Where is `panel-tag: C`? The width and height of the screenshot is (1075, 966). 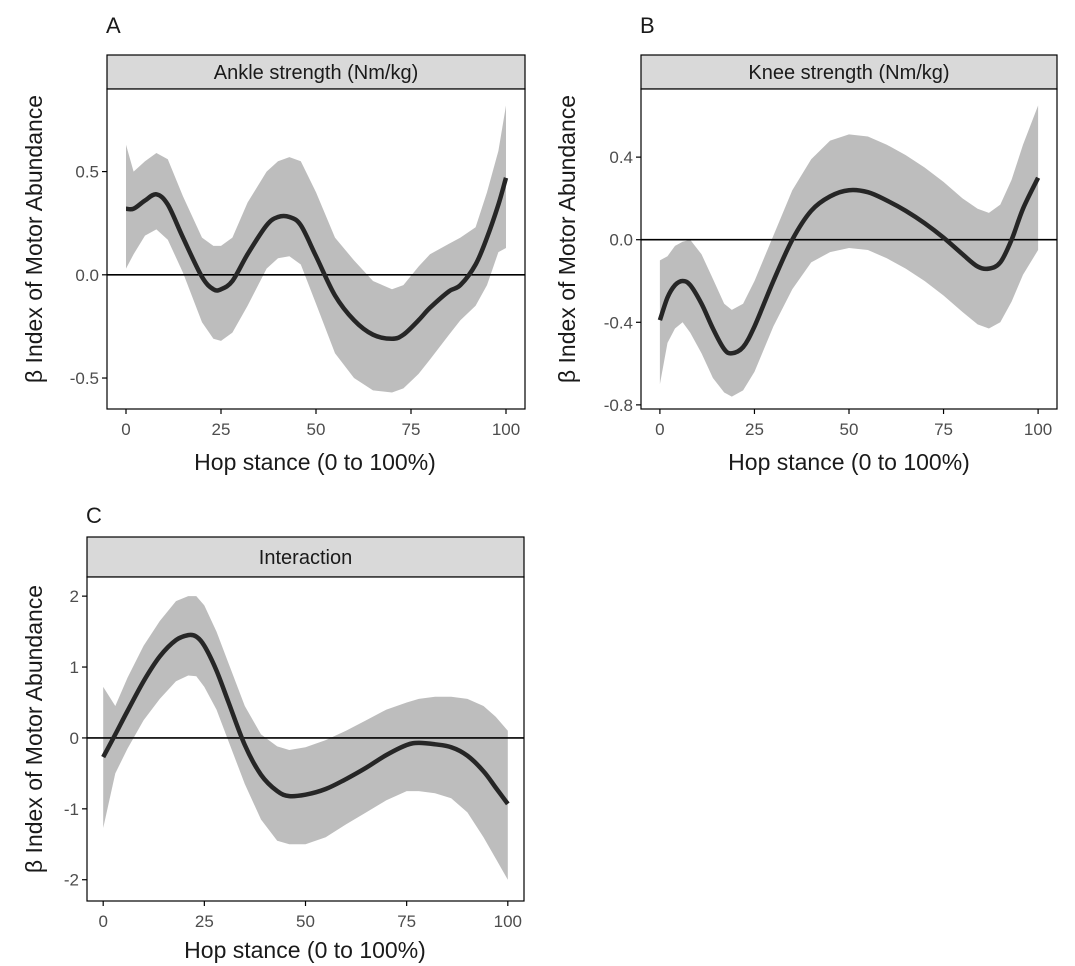 panel-tag: C is located at coordinates (94, 515).